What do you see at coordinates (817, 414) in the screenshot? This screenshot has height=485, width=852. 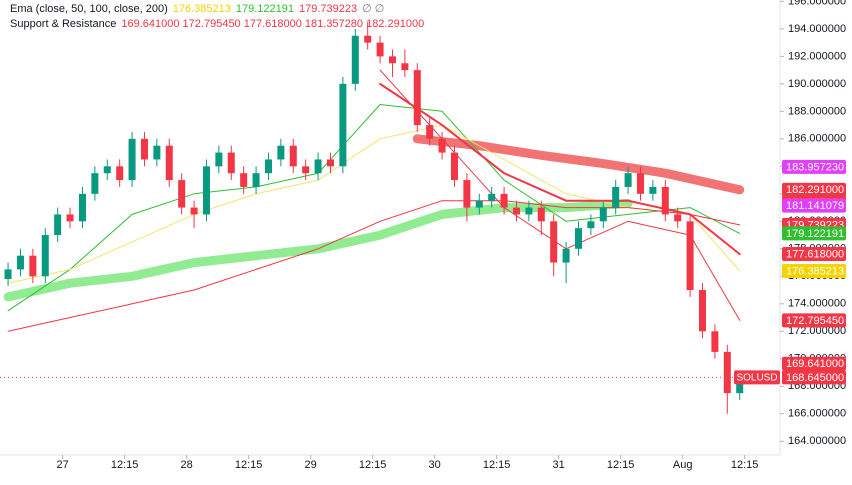 I see `y-tick-label: 166.000000` at bounding box center [817, 414].